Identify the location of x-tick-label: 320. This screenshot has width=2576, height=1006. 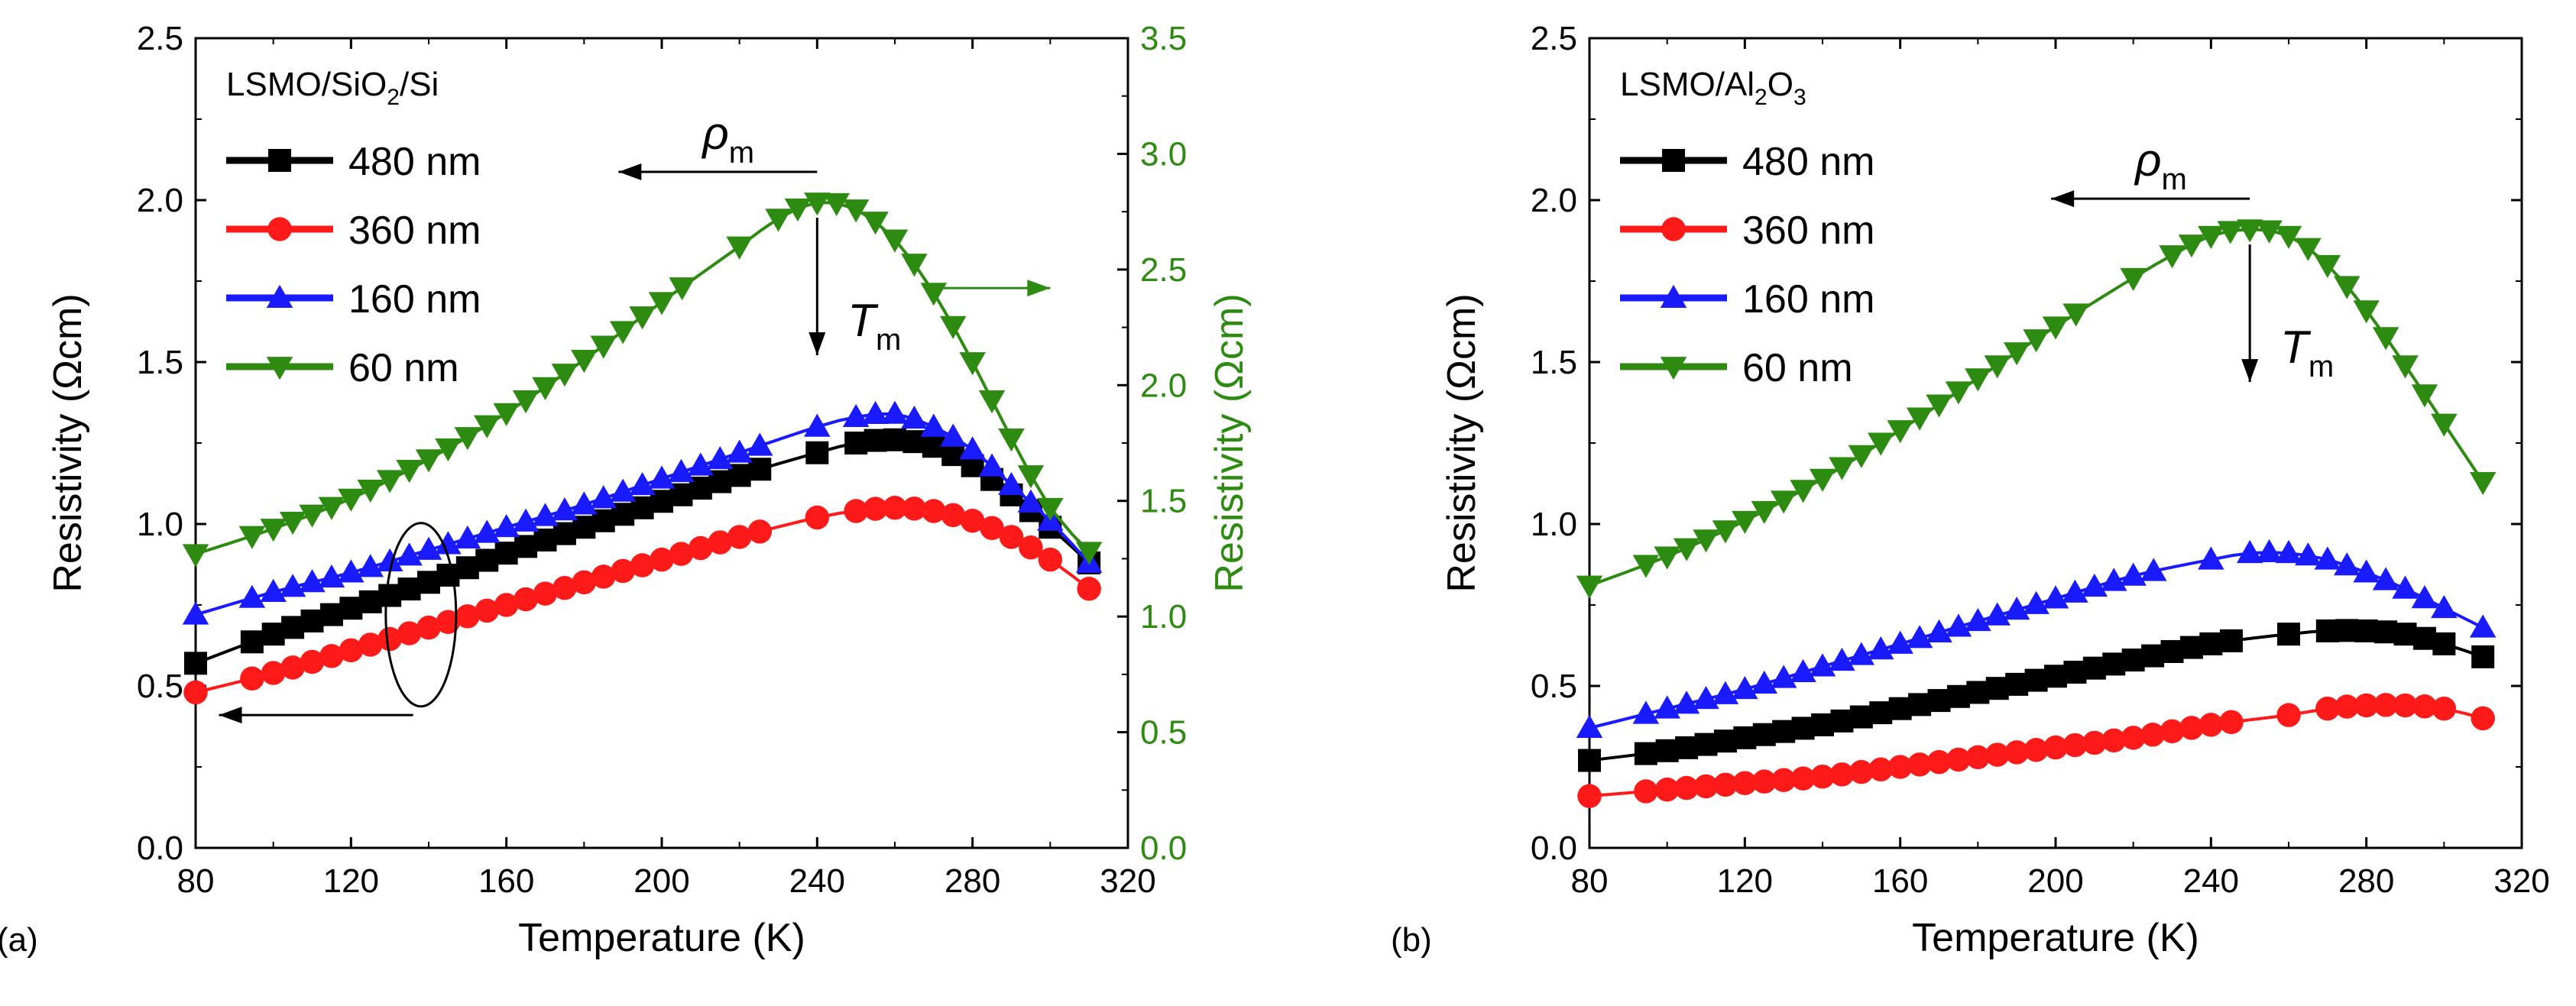
(2521, 881).